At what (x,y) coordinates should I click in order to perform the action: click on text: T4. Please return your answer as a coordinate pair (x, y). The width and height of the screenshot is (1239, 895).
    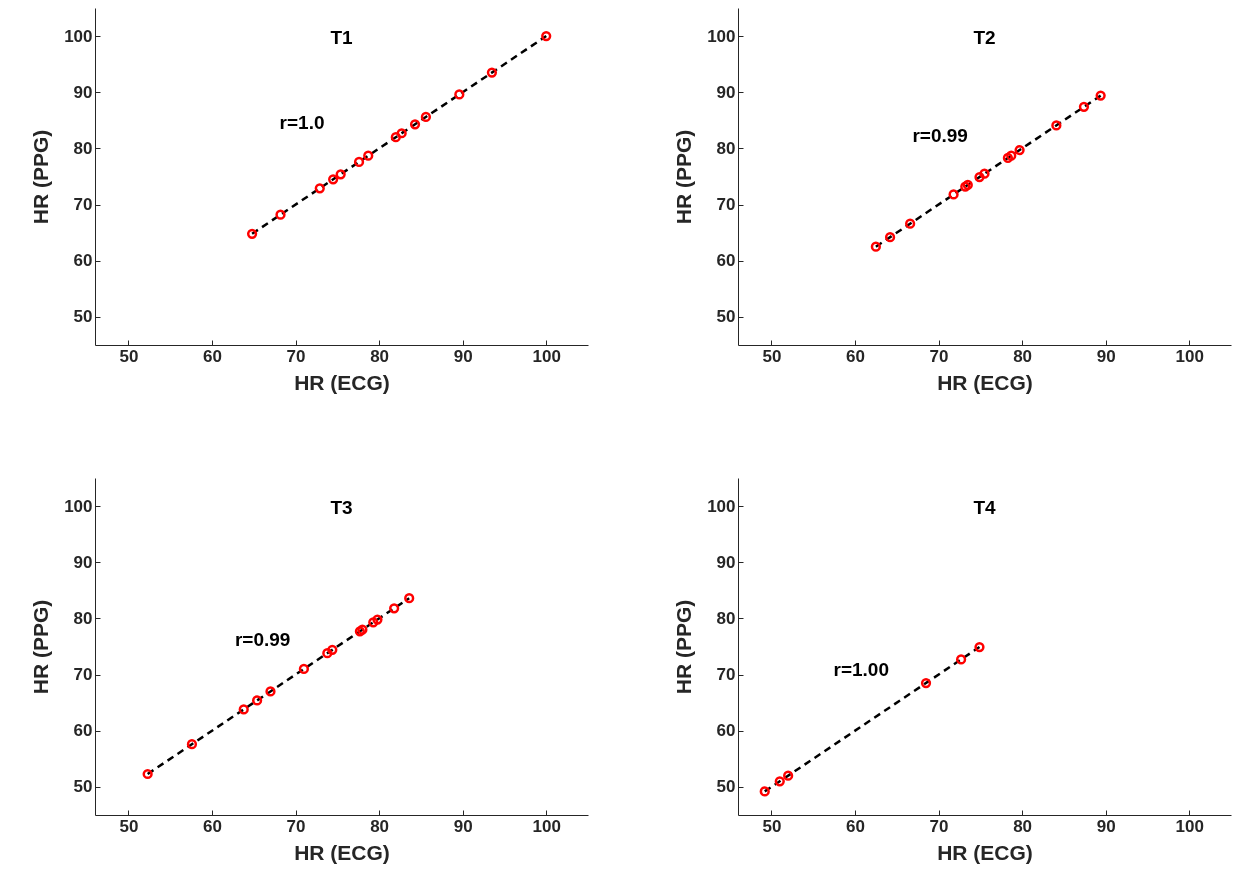
    Looking at the image, I should click on (985, 507).